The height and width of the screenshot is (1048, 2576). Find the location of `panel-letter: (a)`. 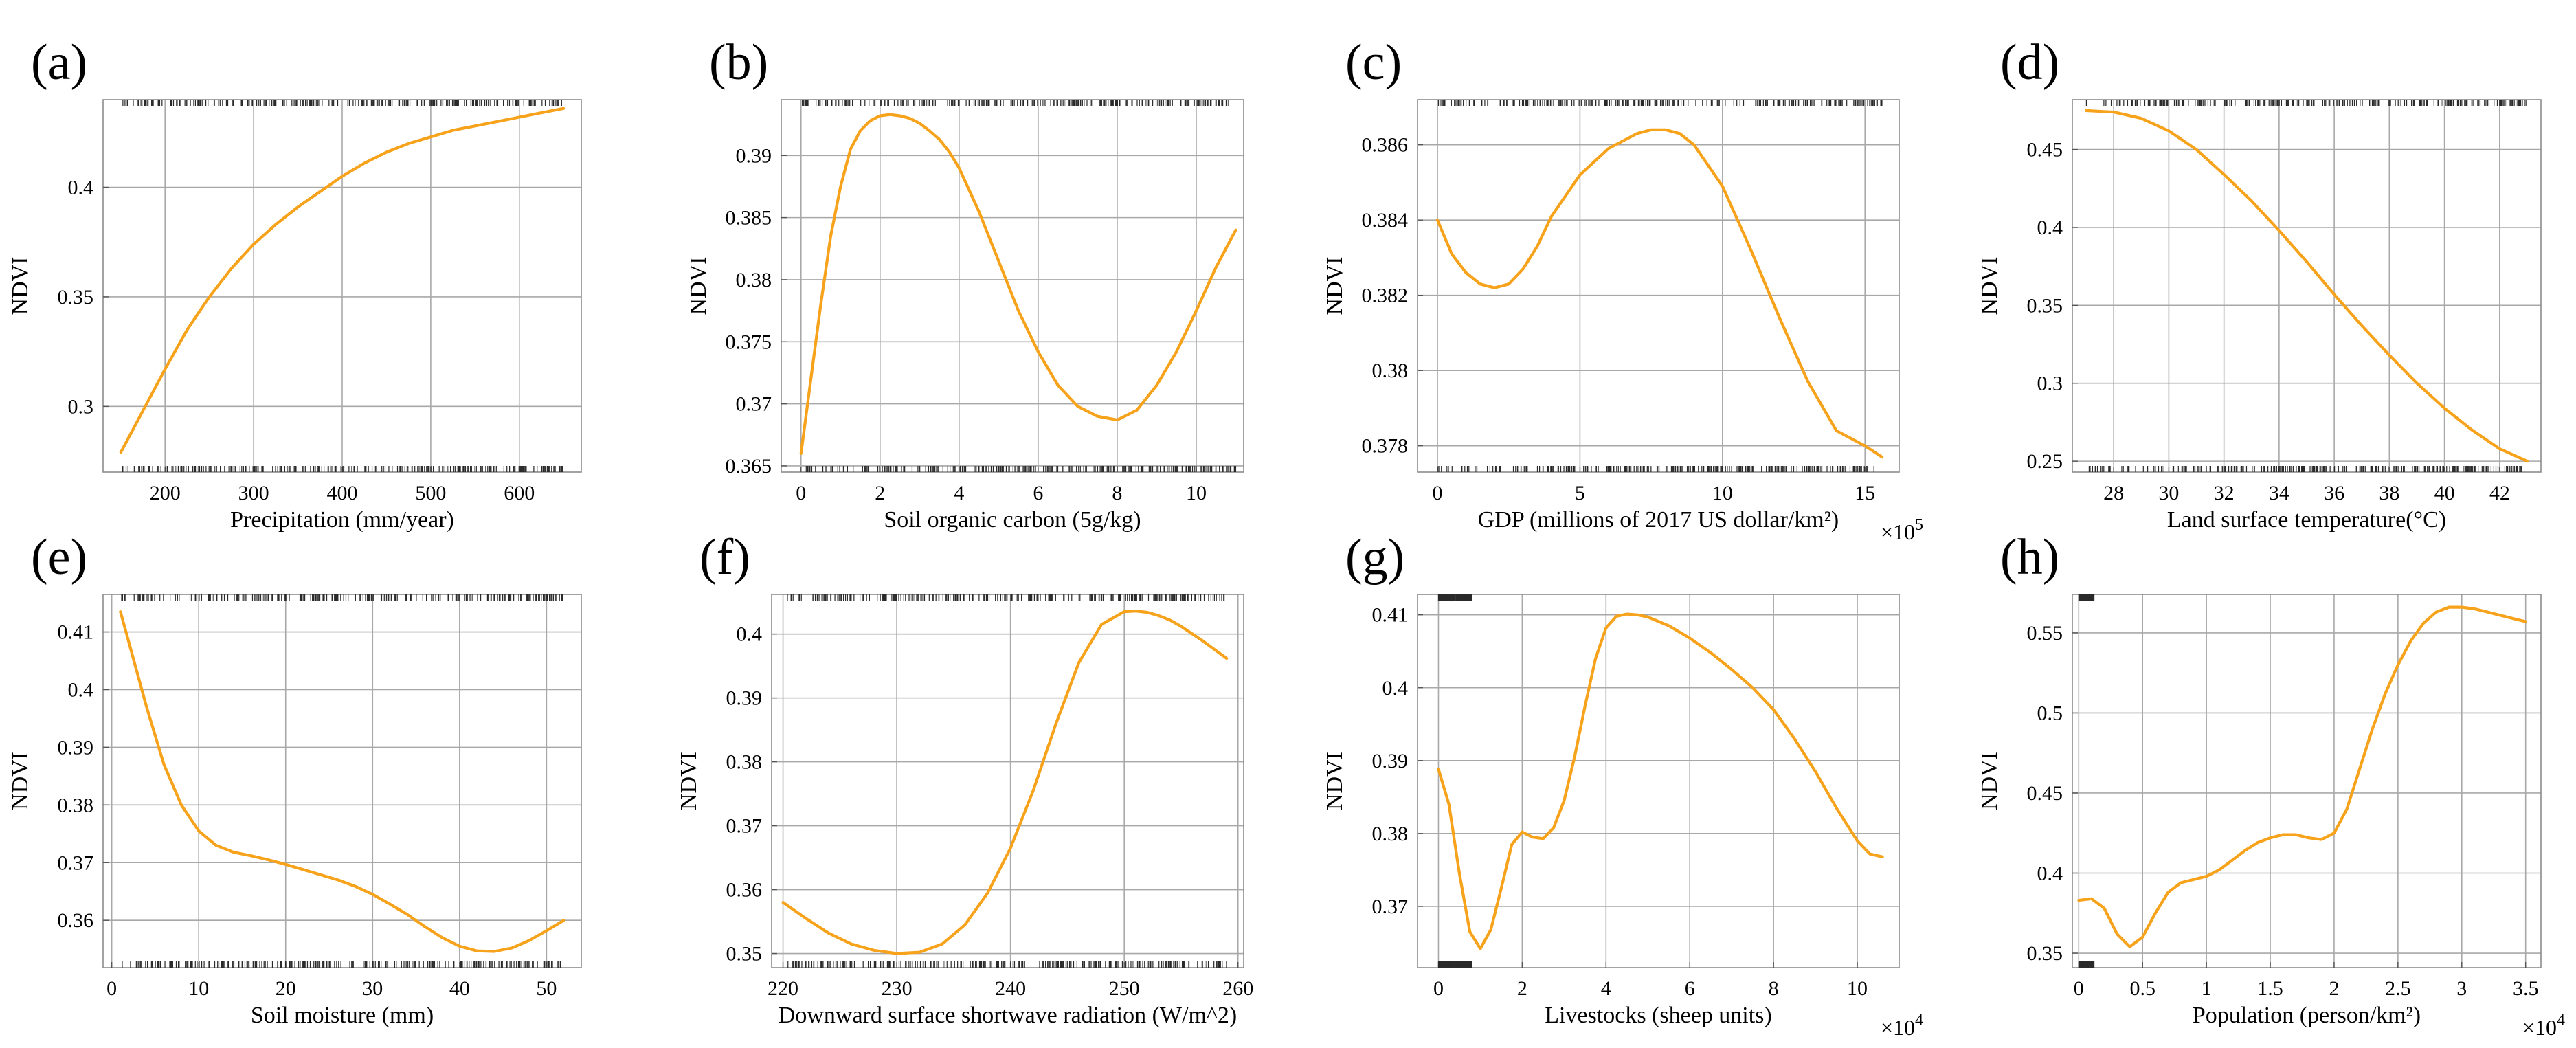

panel-letter: (a) is located at coordinates (59, 63).